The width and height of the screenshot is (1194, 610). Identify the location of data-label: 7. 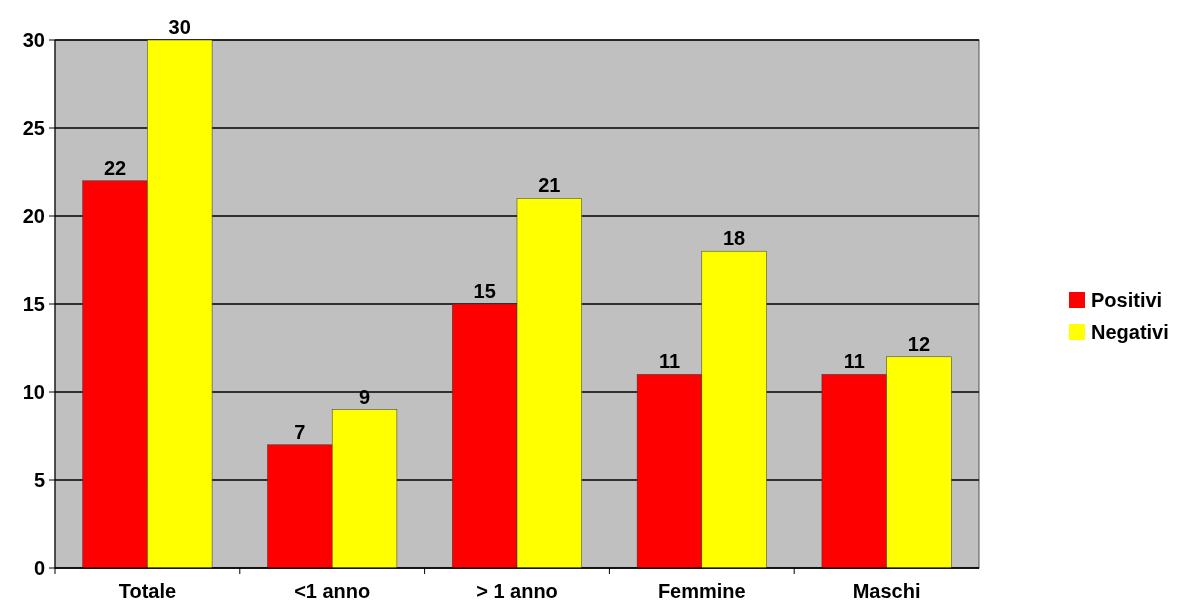
(300, 431).